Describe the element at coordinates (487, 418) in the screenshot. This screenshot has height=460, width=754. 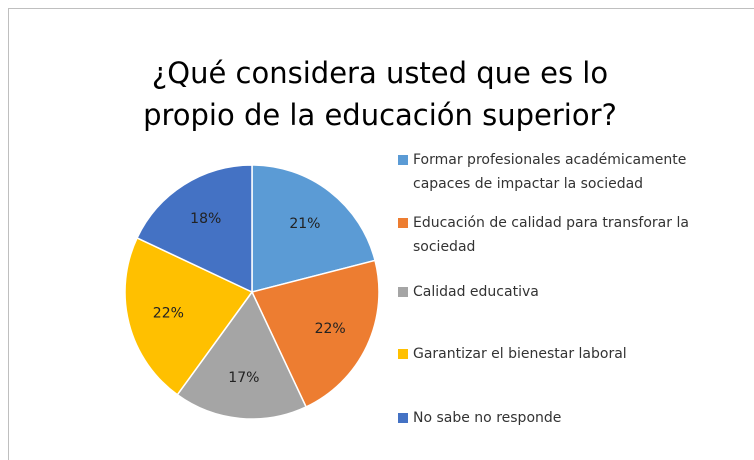
I see `legend-label: No sabe no responde` at that location.